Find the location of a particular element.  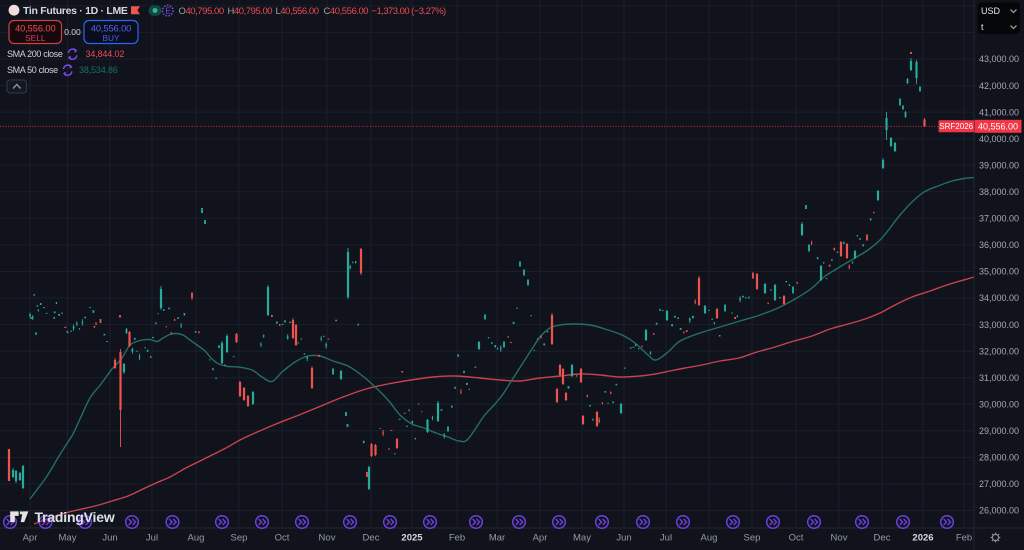

svg-text: 38,534.86 is located at coordinates (98, 70).